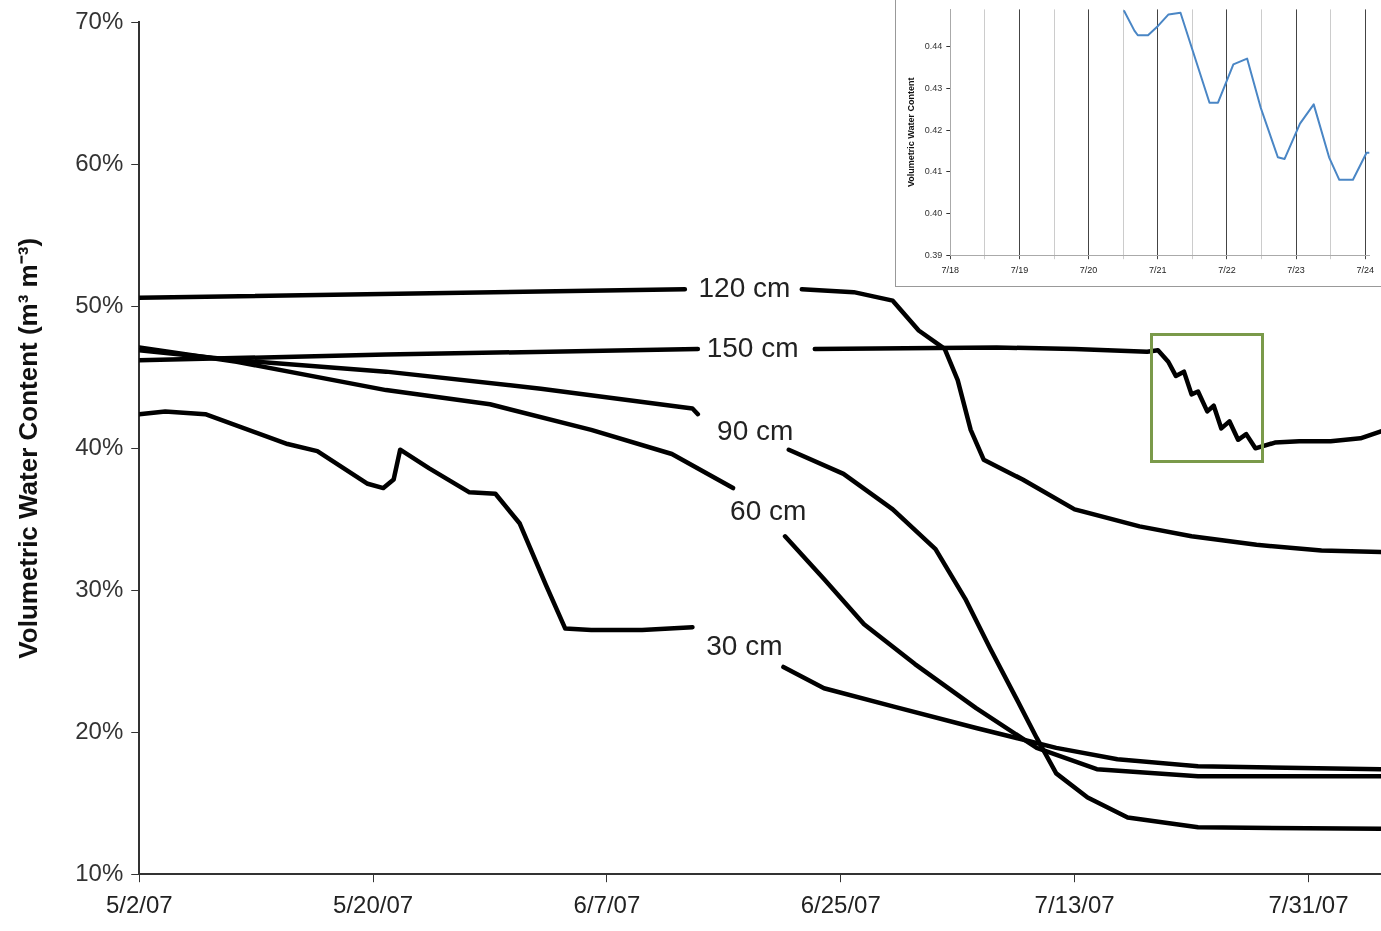 The image size is (1381, 931). What do you see at coordinates (99, 162) in the screenshot?
I see `y-tick-label: 60%` at bounding box center [99, 162].